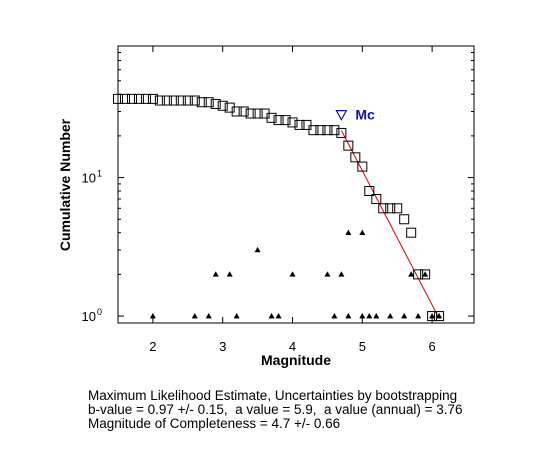 The width and height of the screenshot is (544, 461). Describe the element at coordinates (432, 346) in the screenshot. I see `x-tick-label: 6` at that location.